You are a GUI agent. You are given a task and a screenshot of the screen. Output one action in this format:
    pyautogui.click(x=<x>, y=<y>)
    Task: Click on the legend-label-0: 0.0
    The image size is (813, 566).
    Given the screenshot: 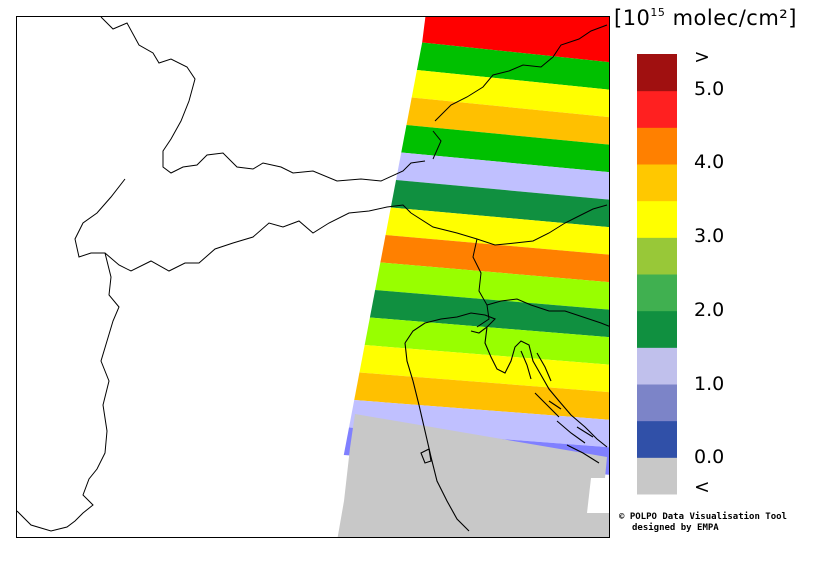 What is the action you would take?
    pyautogui.click(x=709, y=457)
    